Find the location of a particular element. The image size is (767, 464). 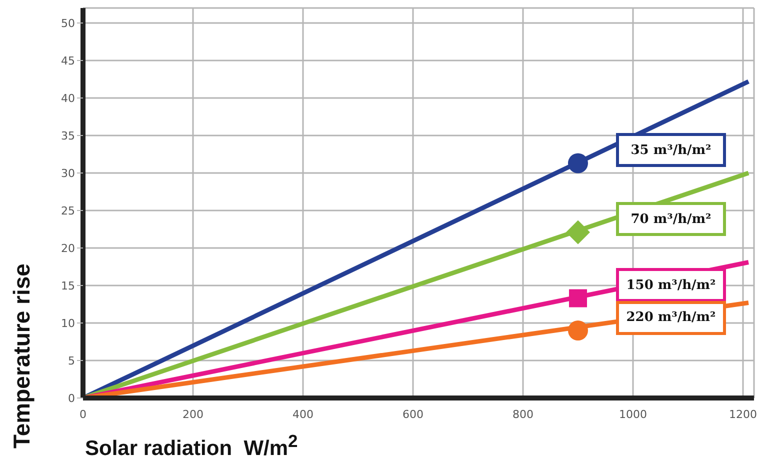

series-label: 70 m³/h/m² is located at coordinates (671, 219).